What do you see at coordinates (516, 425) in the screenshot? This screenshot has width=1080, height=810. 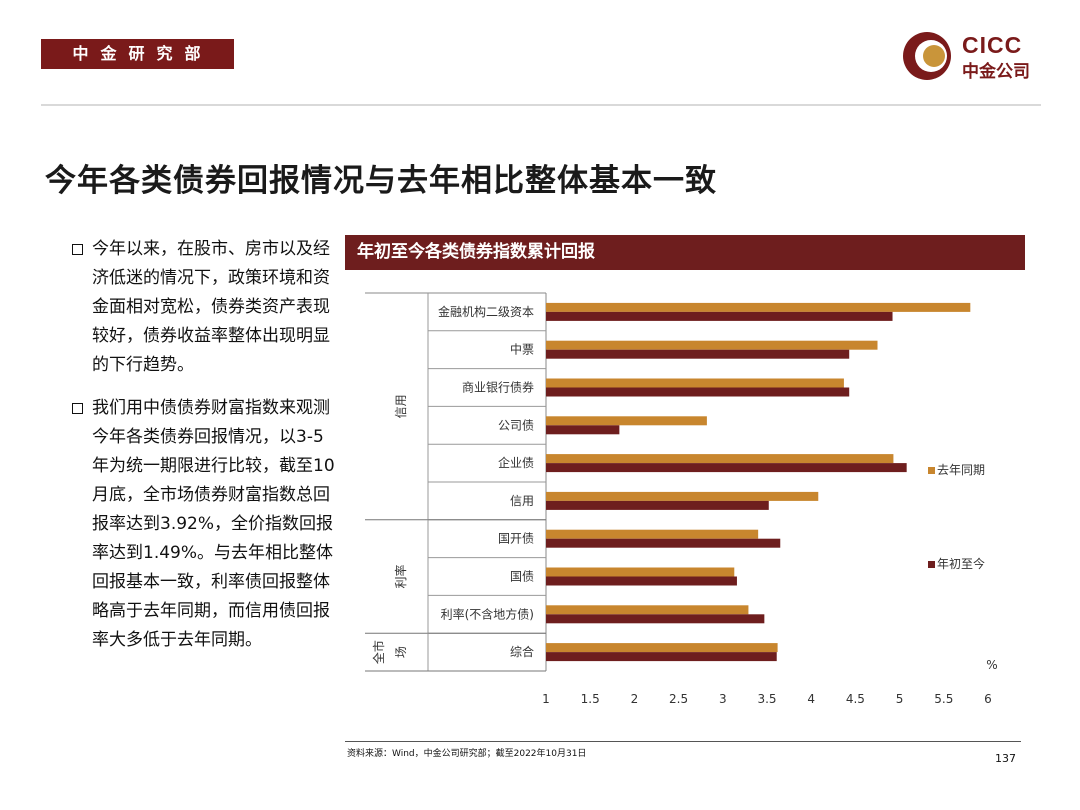 I see `category-label: 公司债` at bounding box center [516, 425].